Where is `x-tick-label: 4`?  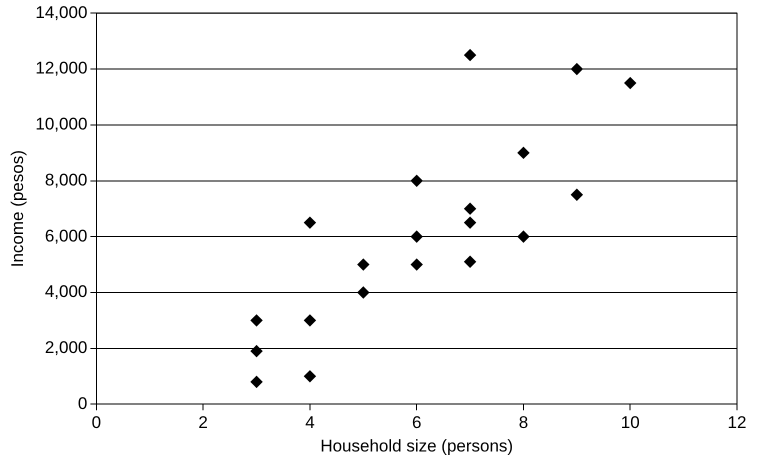
x-tick-label: 4 is located at coordinates (310, 422).